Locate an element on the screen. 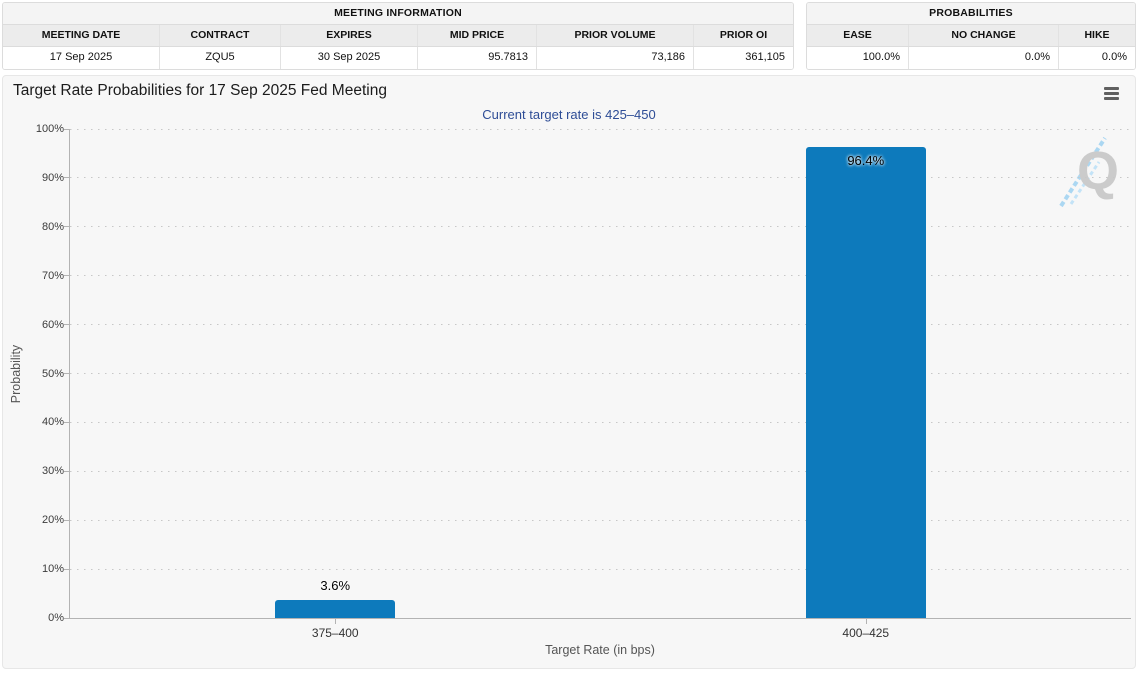  y-tick-label-70%: 70% is located at coordinates (52, 275).